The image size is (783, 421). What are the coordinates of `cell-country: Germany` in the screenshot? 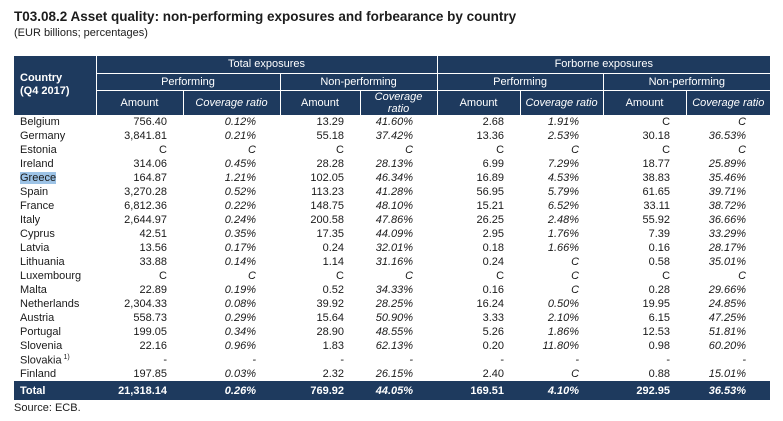 It's located at (43, 136).